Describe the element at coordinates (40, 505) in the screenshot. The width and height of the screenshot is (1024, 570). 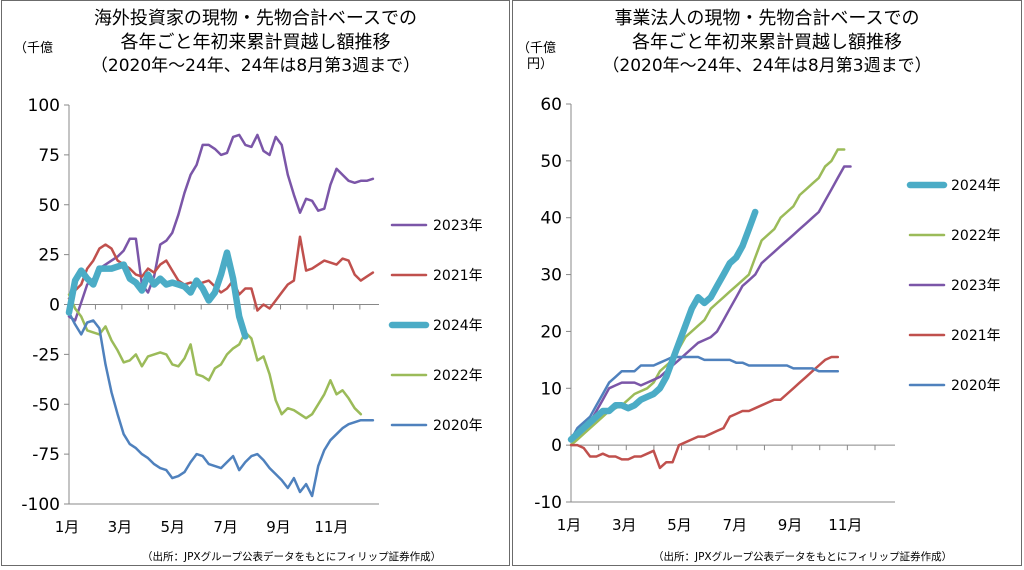
I see `y-tick-label: -100` at that location.